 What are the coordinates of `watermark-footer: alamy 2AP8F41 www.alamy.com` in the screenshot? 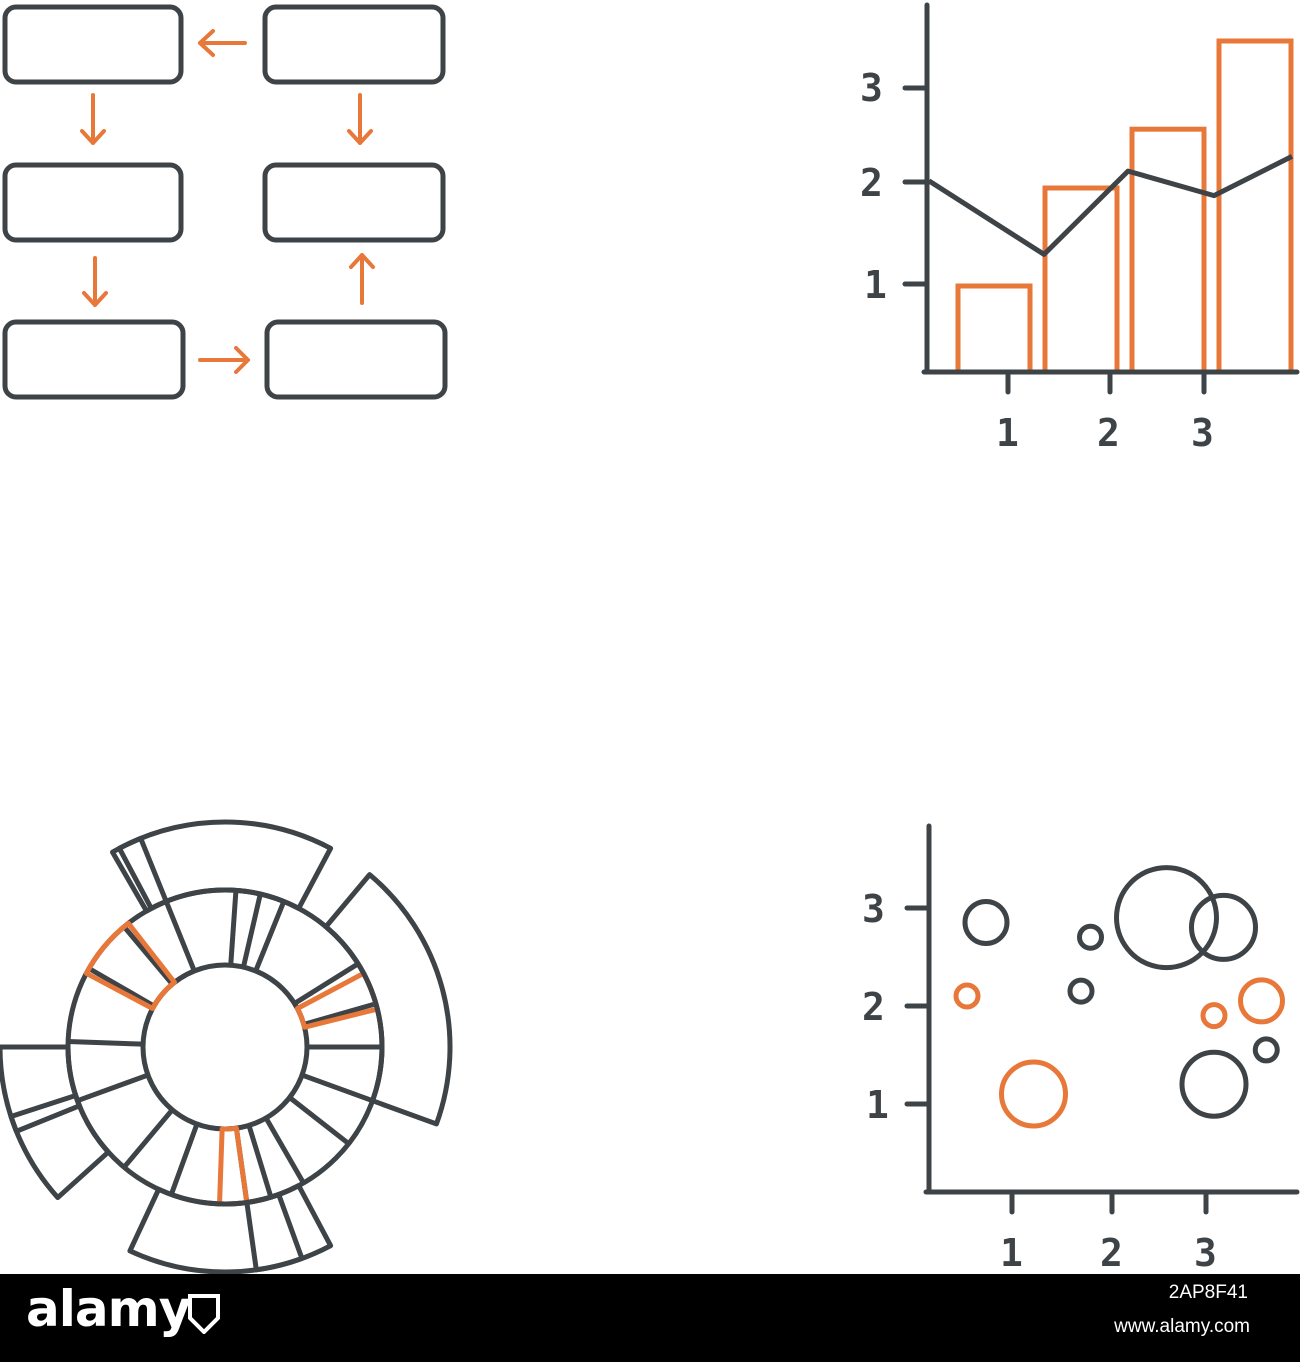 It's located at (650, 1318).